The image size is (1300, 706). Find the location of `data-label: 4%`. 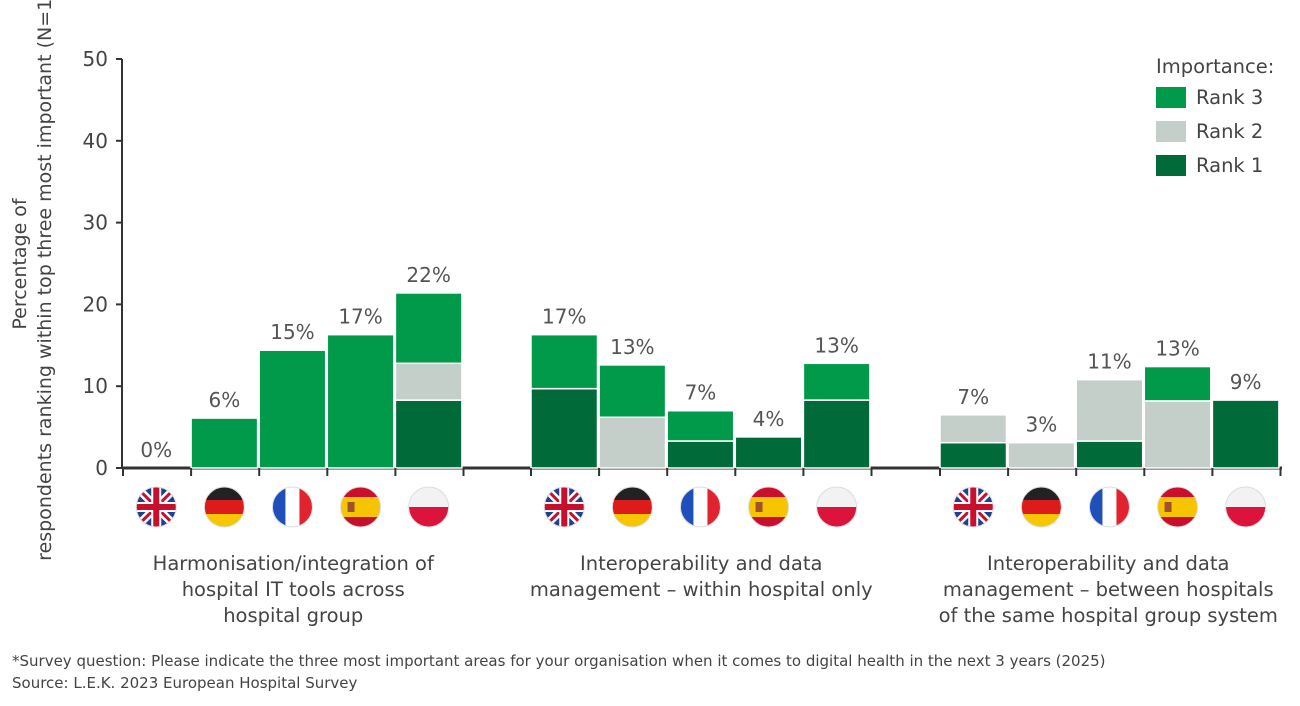

data-label: 4% is located at coordinates (769, 419).